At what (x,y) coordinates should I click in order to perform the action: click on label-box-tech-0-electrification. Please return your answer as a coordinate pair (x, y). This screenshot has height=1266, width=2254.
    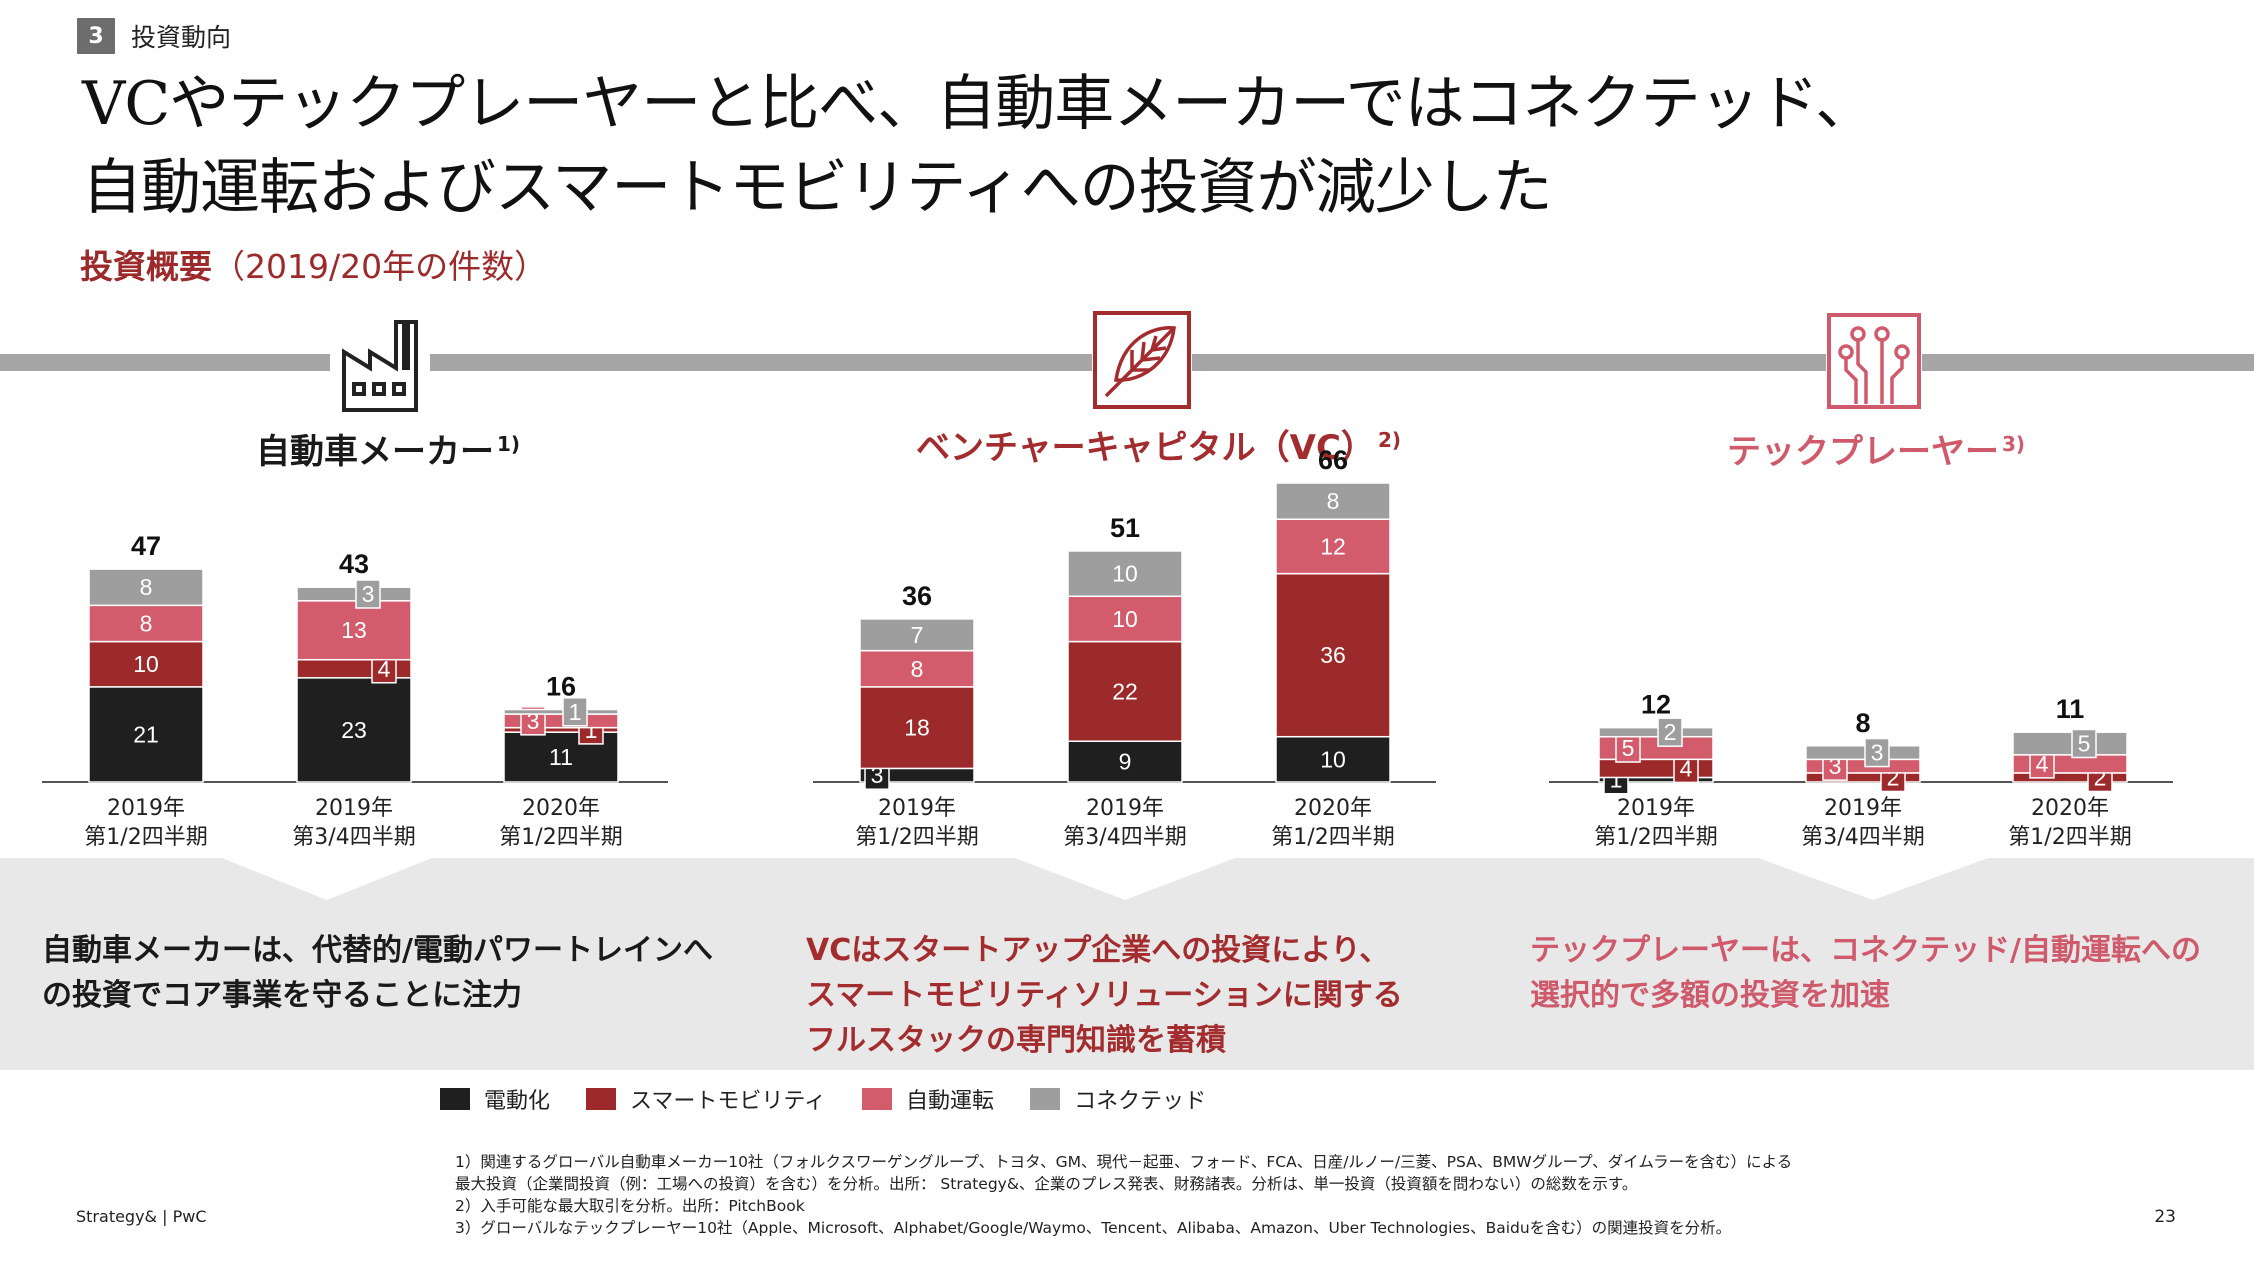
    Looking at the image, I should click on (1616, 779).